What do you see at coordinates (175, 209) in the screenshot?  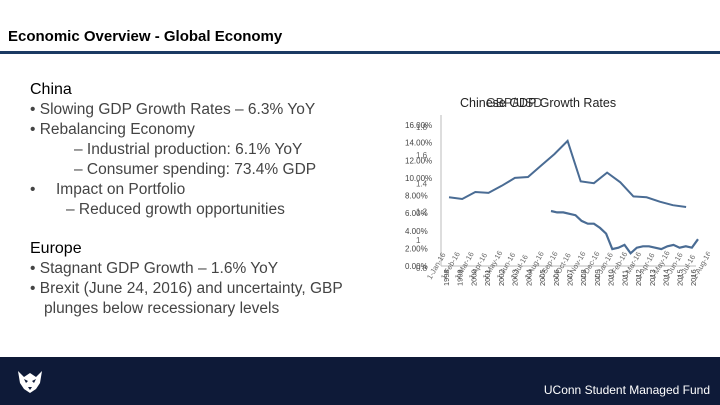 I see `china-sub-reduced: – Reduced growth opportunities` at bounding box center [175, 209].